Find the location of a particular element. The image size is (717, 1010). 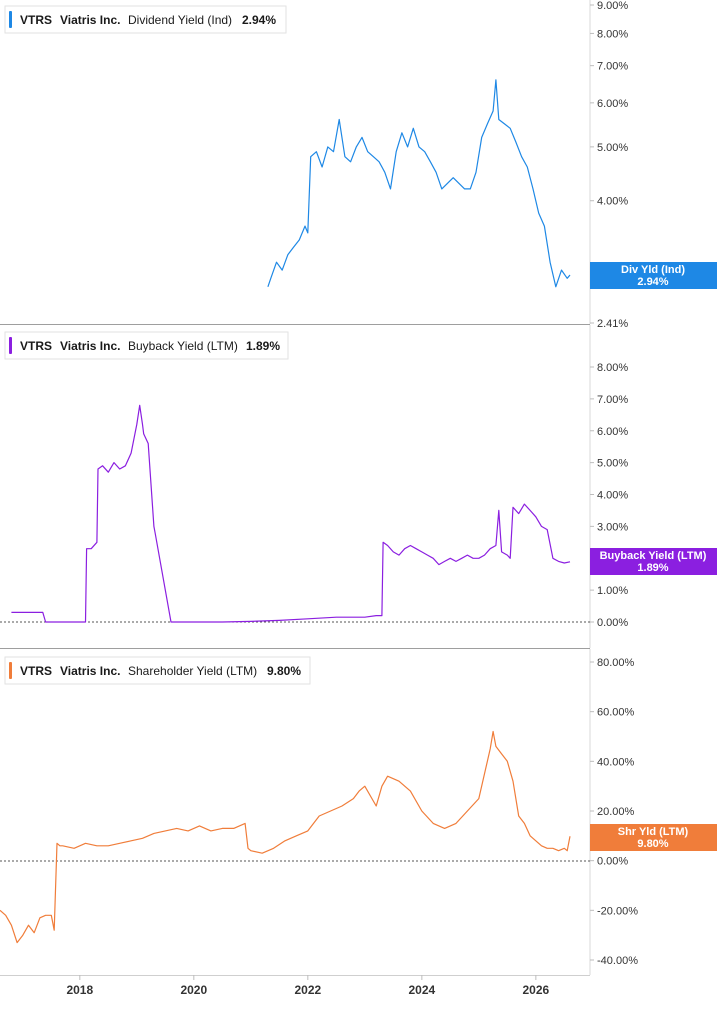

value-badge: Div Yld (Ind) 2.94% is located at coordinates (653, 275).